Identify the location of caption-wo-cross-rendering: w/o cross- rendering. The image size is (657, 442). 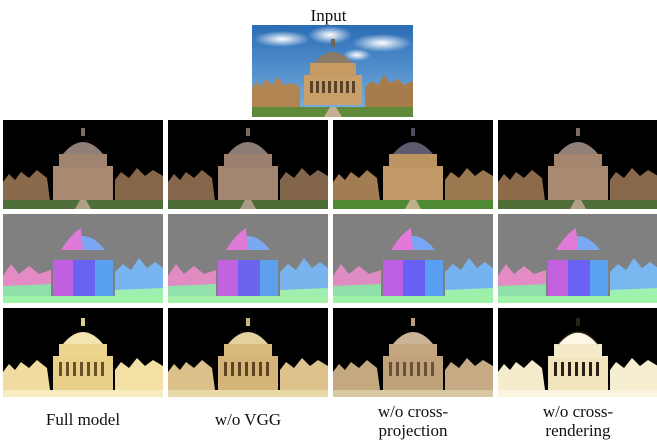
(576, 421).